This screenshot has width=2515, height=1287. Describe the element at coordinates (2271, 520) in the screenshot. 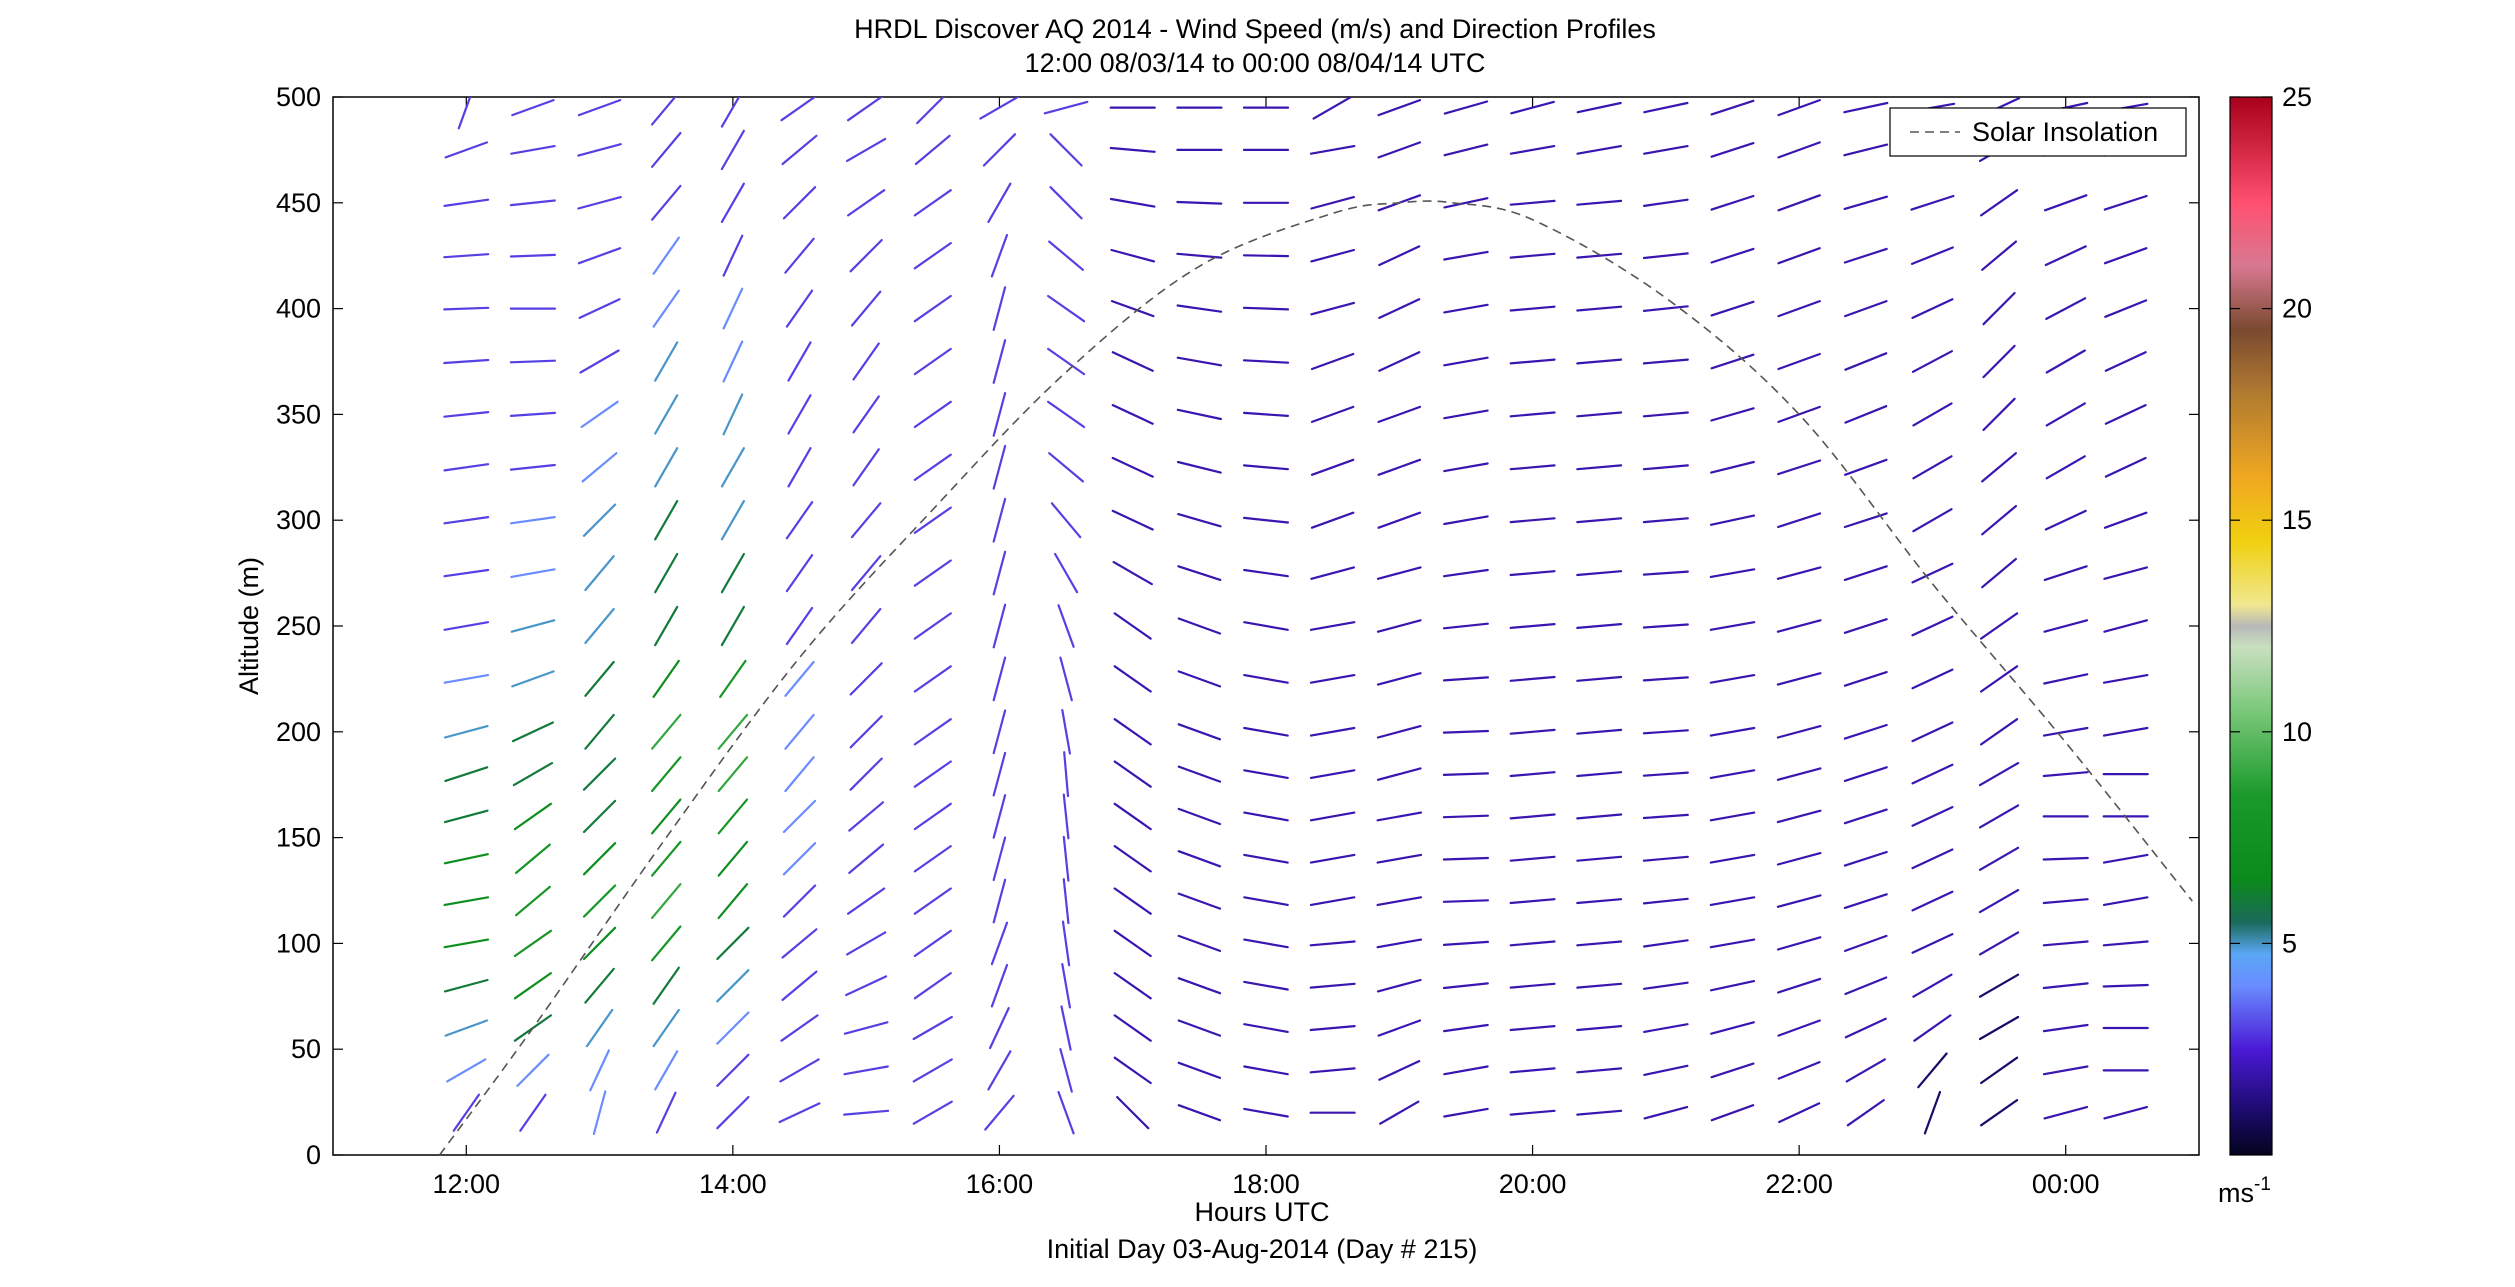

I see `colorbar-ticks: 5 10 15 20 25` at that location.